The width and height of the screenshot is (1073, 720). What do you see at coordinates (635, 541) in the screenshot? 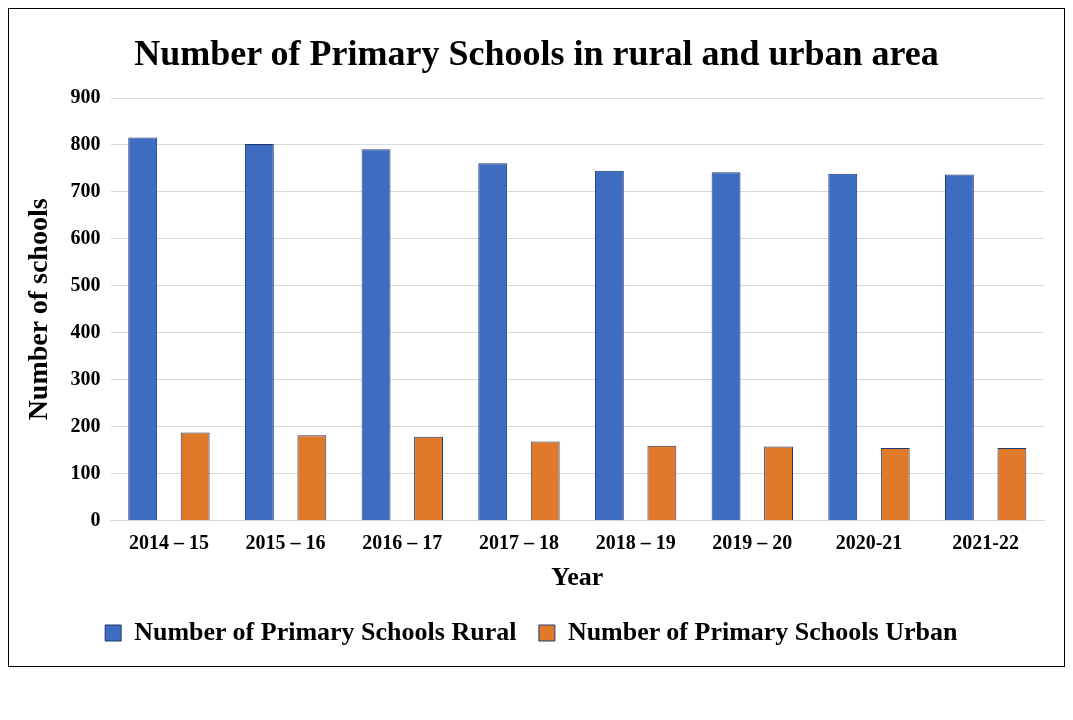
I see `x-tick-label: 2018 – 19` at bounding box center [635, 541].